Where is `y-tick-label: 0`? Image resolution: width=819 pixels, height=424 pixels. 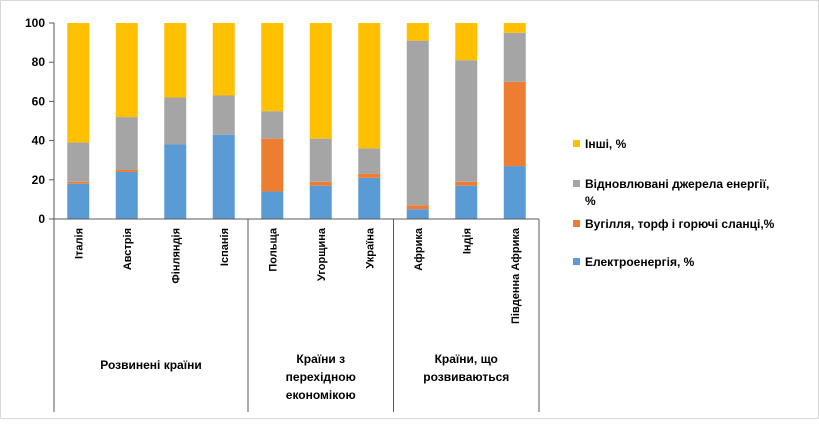
y-tick-label: 0 is located at coordinates (41, 219).